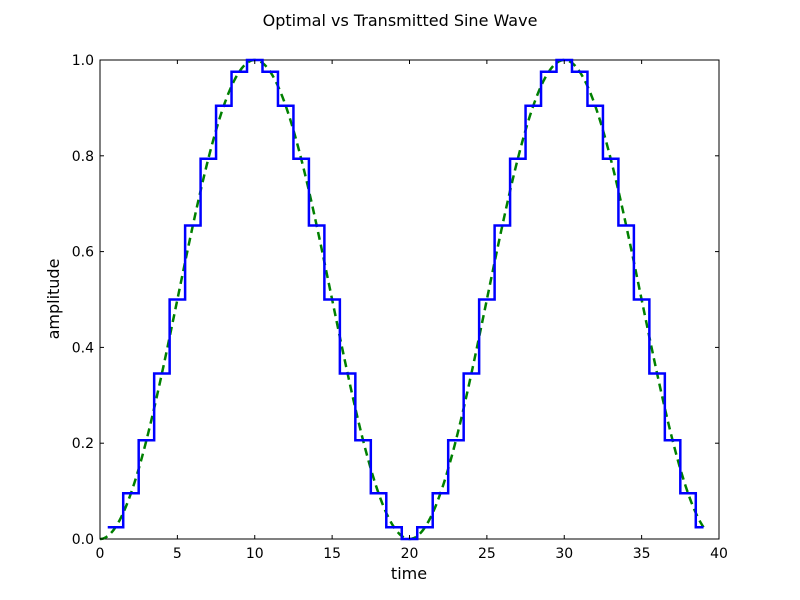 This screenshot has width=800, height=600. What do you see at coordinates (564, 554) in the screenshot?
I see `x-tick-label: 30` at bounding box center [564, 554].